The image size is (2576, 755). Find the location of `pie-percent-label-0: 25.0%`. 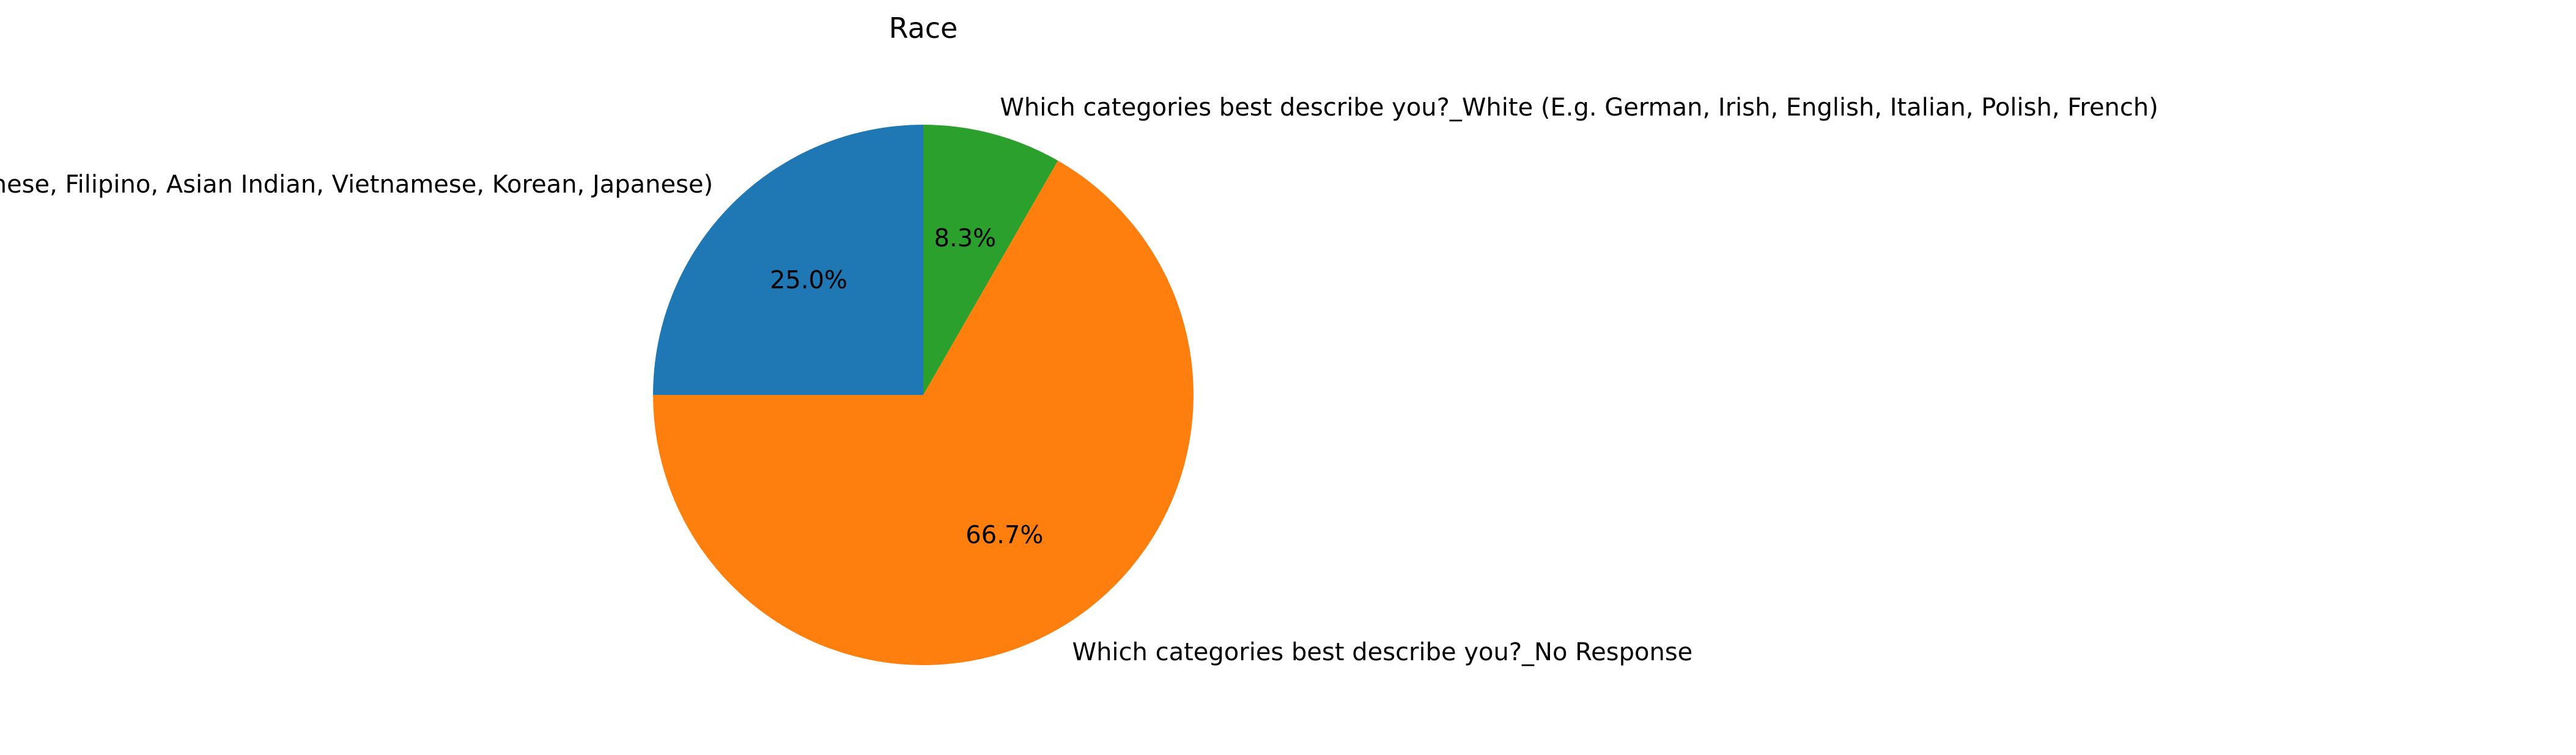

pie-percent-label-0: 25.0% is located at coordinates (809, 280).